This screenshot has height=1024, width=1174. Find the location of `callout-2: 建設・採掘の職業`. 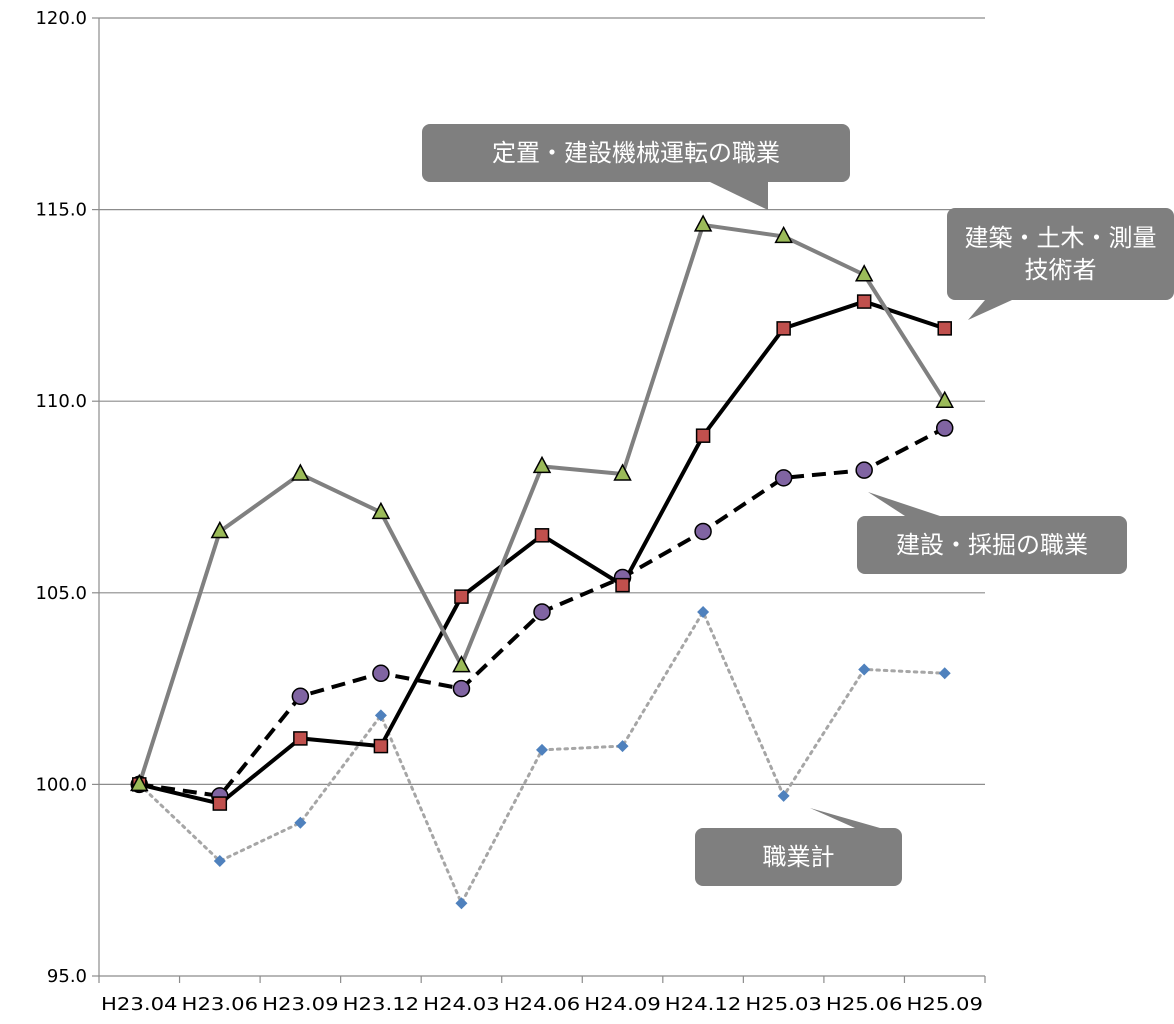

callout-2: 建設・採掘の職業 is located at coordinates (992, 533).